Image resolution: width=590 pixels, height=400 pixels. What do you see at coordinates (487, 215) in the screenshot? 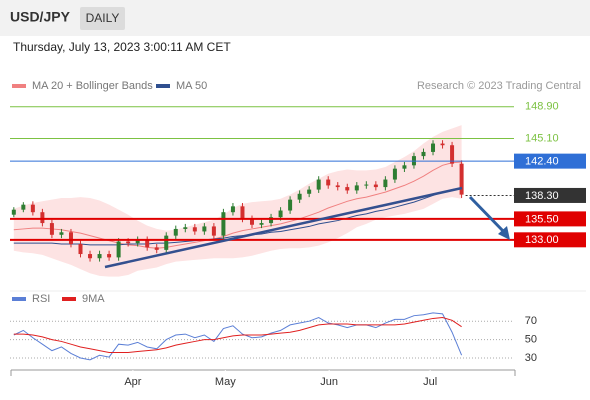
I see `forecast-arrow` at bounding box center [487, 215].